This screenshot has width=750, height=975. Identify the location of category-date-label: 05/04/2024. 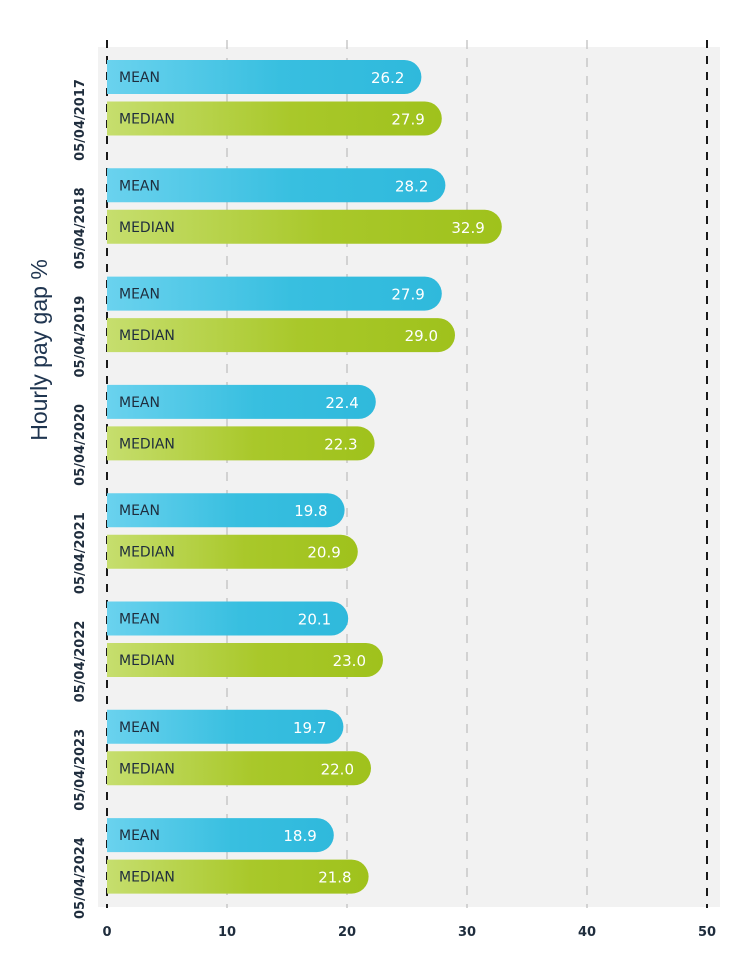
(80, 878).